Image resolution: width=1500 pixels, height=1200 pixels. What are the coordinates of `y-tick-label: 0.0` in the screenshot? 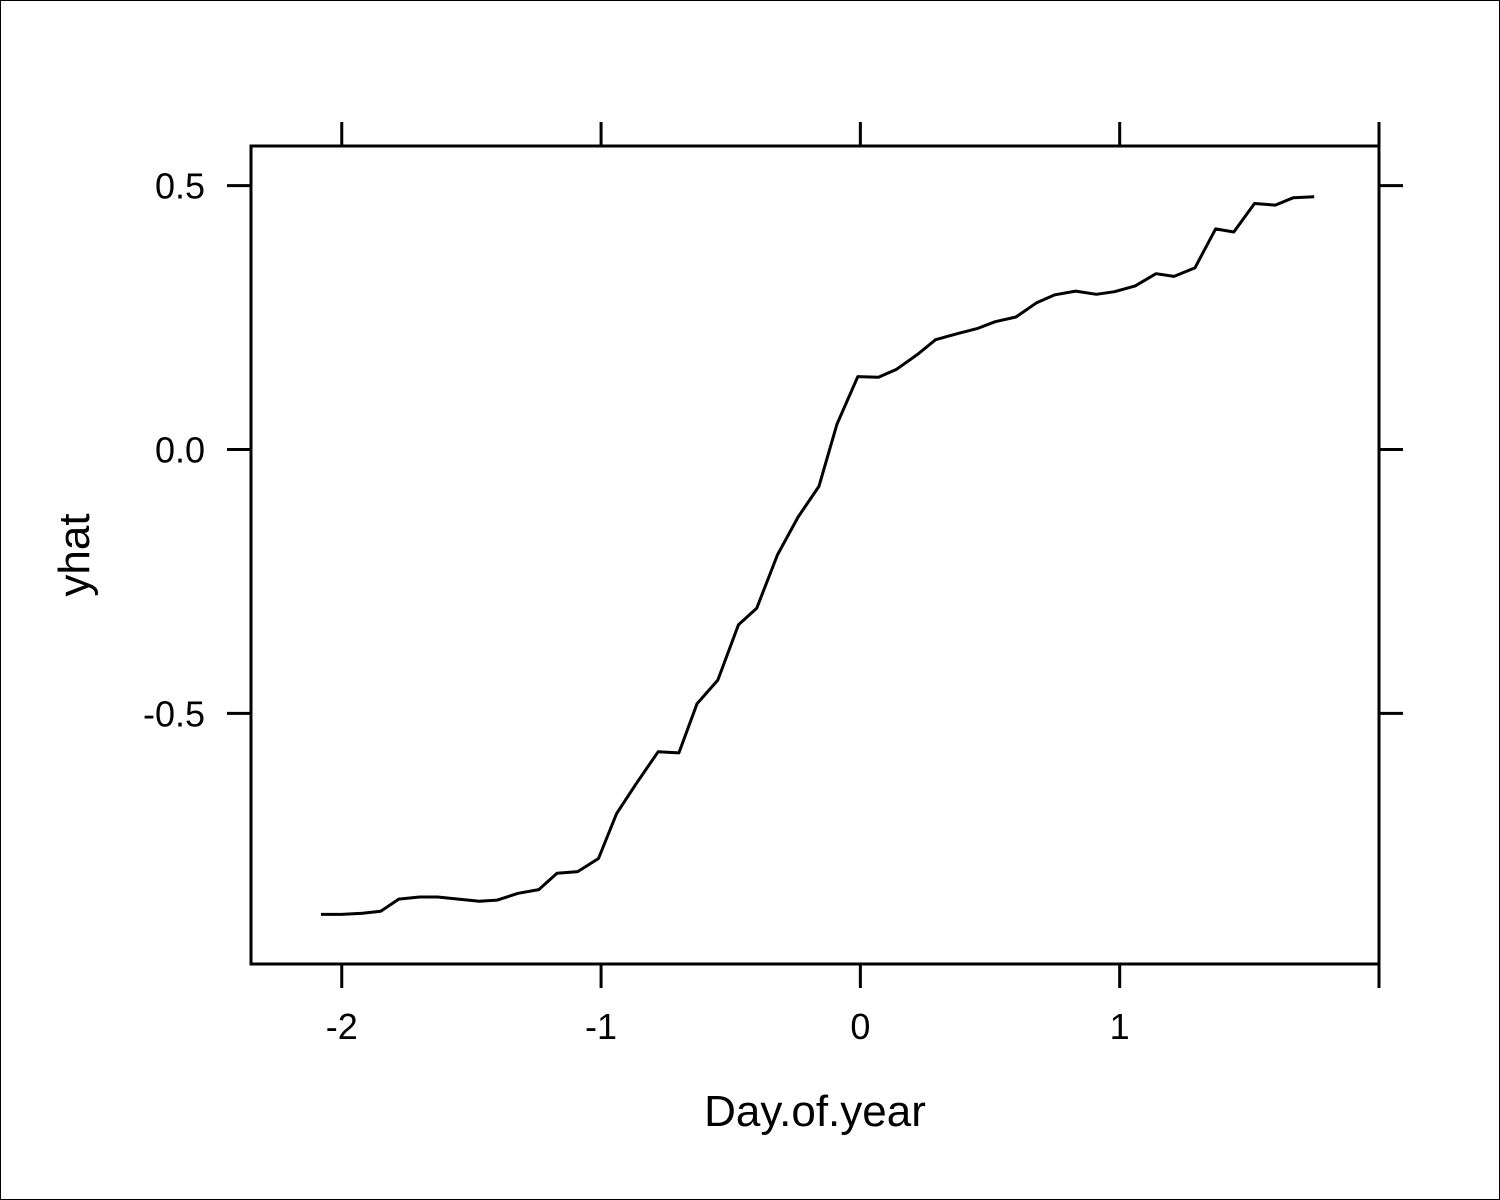 It's located at (180, 449).